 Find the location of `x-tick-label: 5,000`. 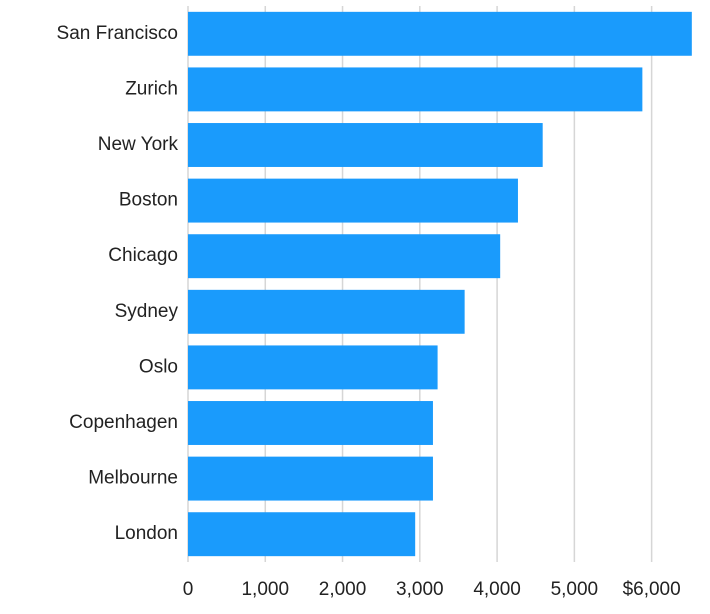

x-tick-label: 5,000 is located at coordinates (575, 589).